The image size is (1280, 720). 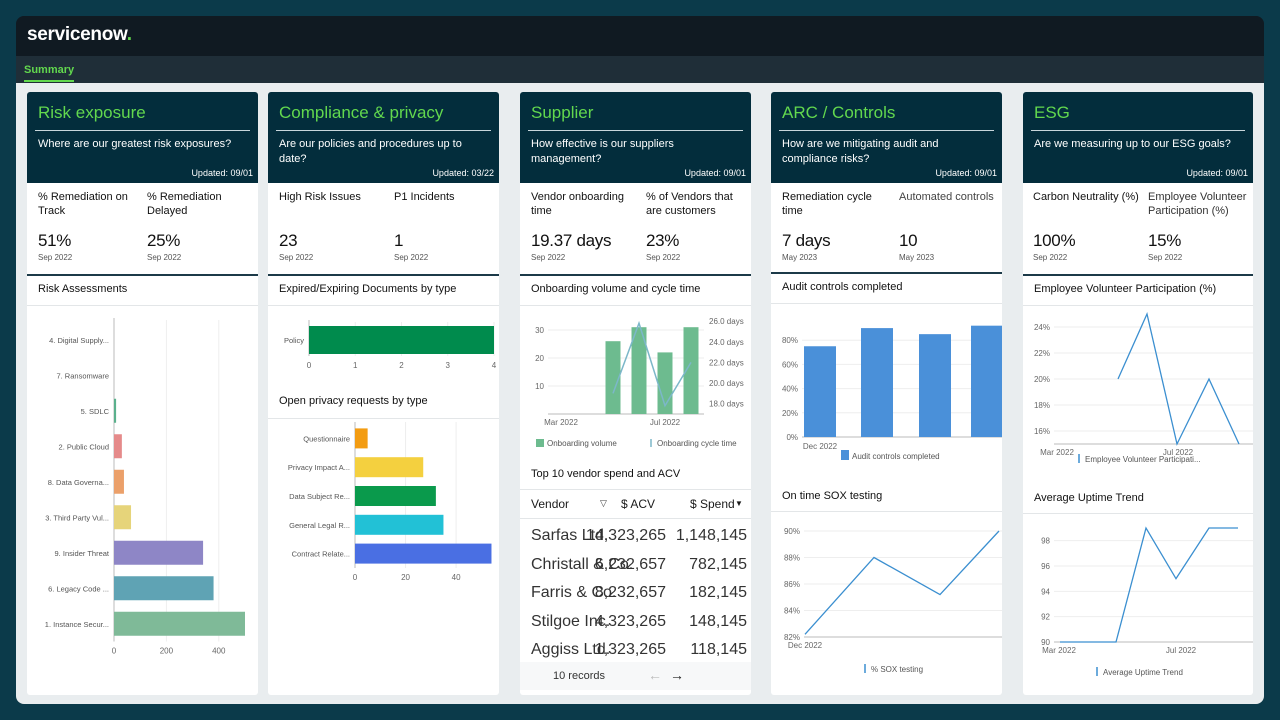 I want to click on column-header-acv: $ ACV, so click(x=638, y=504).